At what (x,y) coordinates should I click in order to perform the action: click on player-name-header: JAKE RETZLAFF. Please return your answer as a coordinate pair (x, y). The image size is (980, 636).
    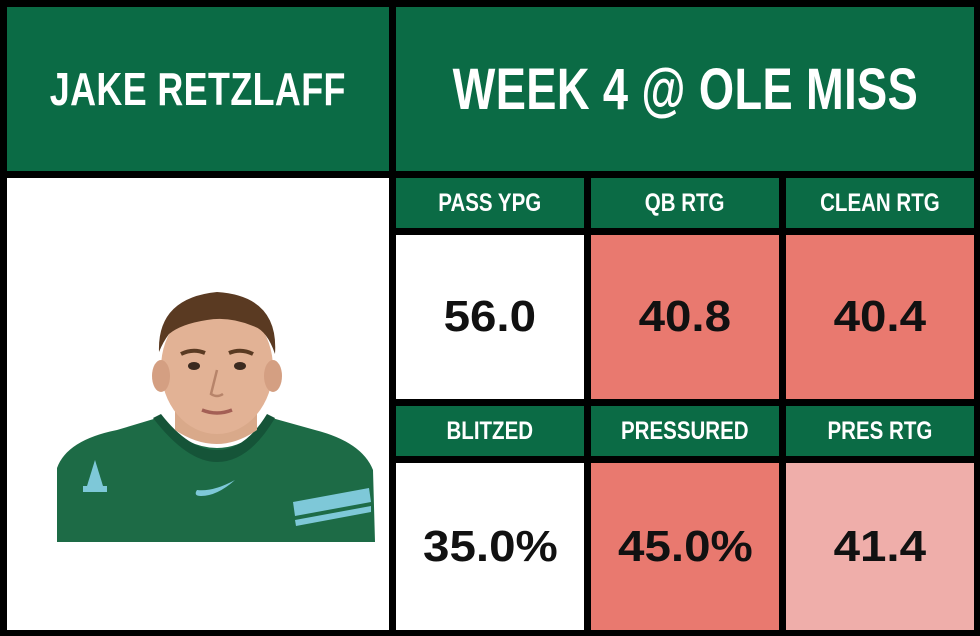
    Looking at the image, I should click on (198, 89).